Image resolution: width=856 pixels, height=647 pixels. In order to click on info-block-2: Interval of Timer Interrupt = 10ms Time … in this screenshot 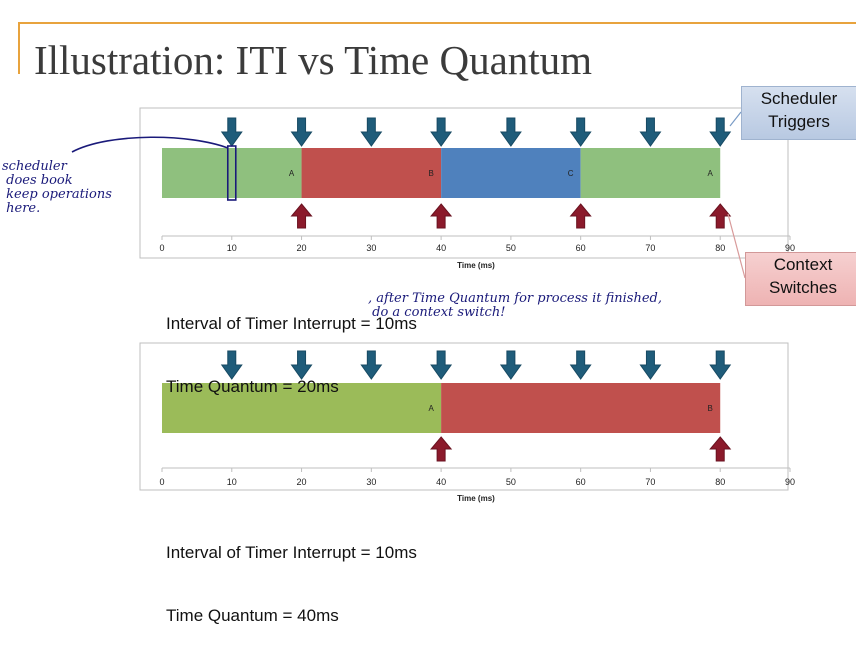, I will do `click(291, 573)`.